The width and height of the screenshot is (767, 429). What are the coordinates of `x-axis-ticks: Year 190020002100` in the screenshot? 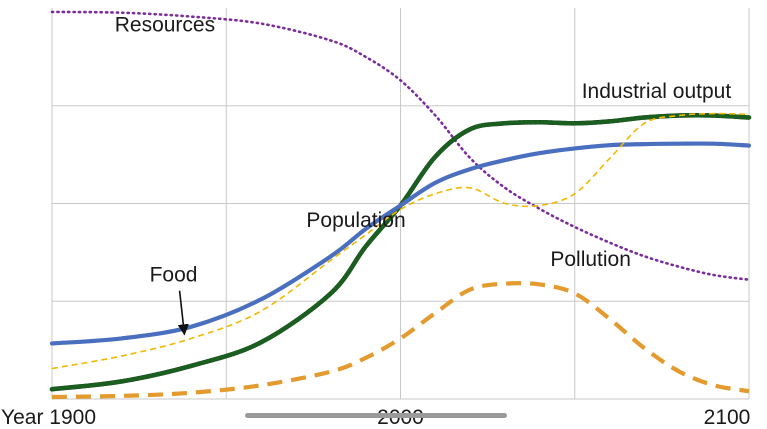 It's located at (375, 417).